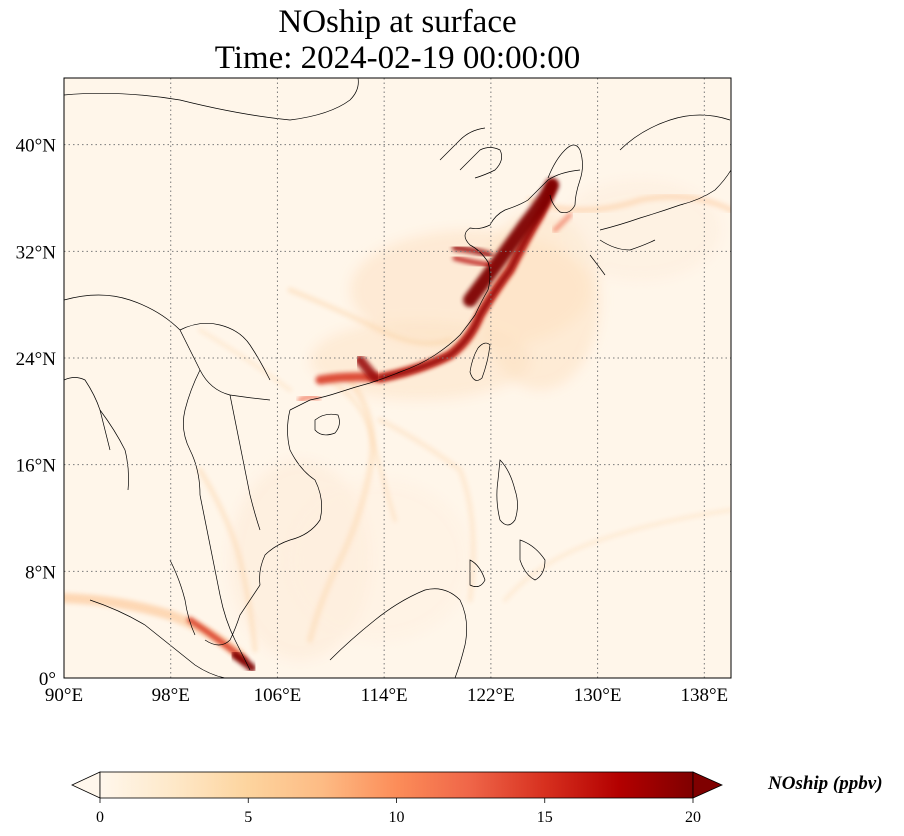 The height and width of the screenshot is (836, 904). Describe the element at coordinates (36, 359) in the screenshot. I see `lat-tick-label: 24°N` at that location.